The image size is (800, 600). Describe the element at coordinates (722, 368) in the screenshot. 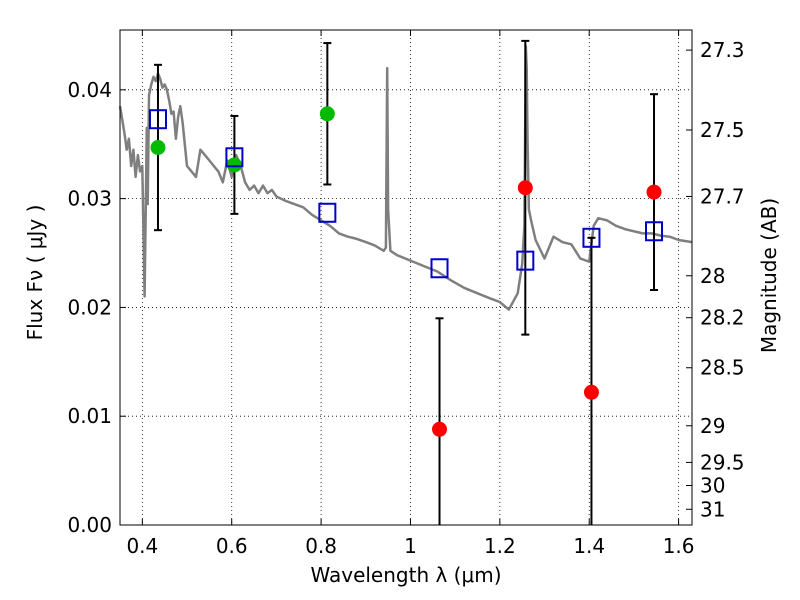

I see `magnitude-tick-label: 28.5` at that location.